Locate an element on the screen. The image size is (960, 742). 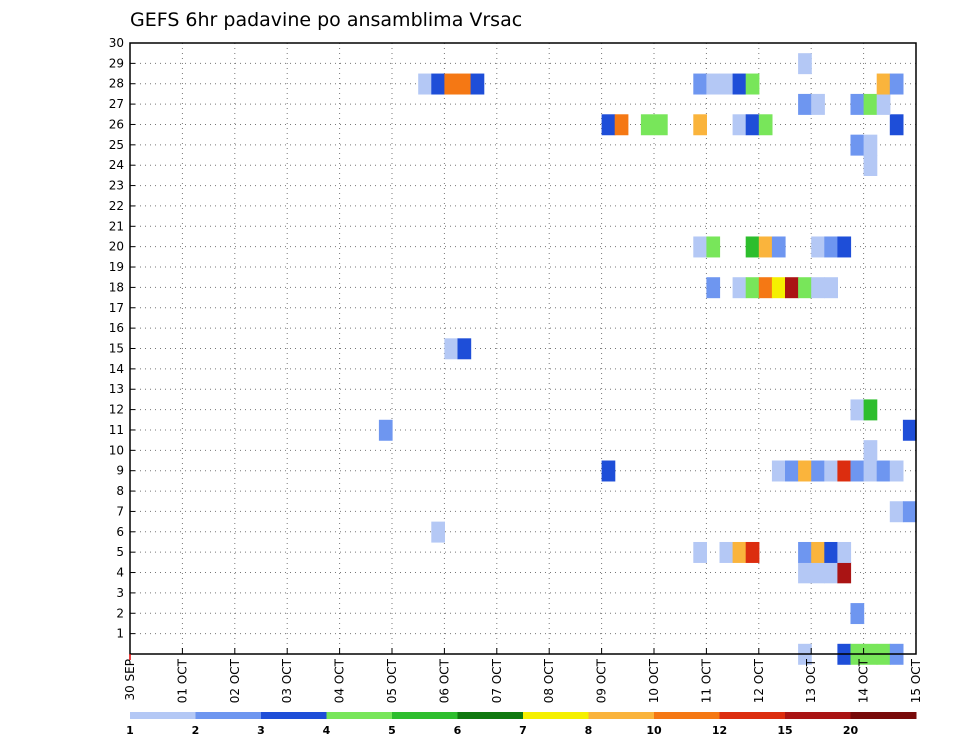
y-tick-label: 21 is located at coordinates (116, 226).